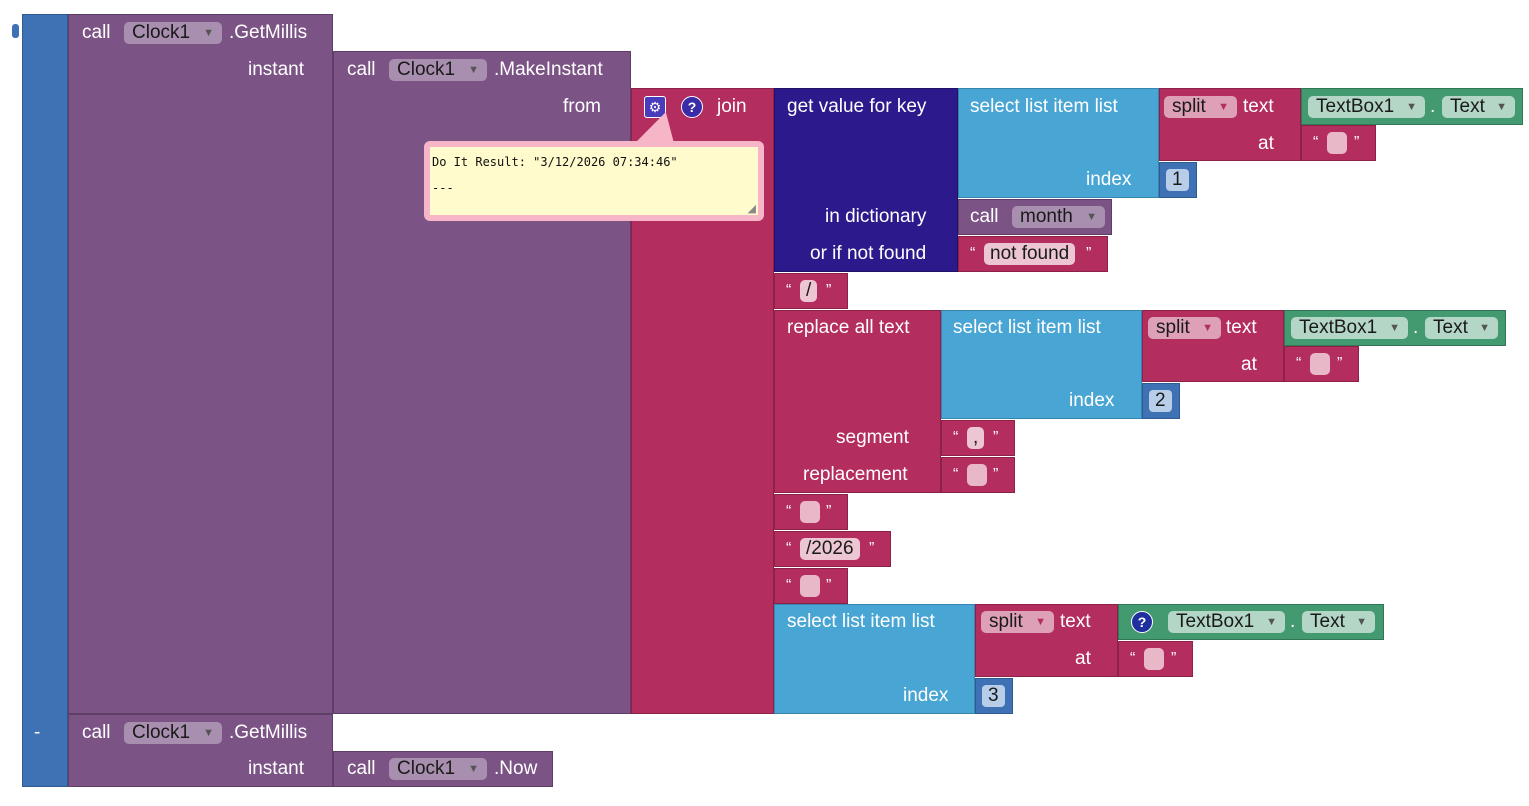 The width and height of the screenshot is (1529, 806). What do you see at coordinates (37, 732) in the screenshot?
I see `minus-operator: -` at bounding box center [37, 732].